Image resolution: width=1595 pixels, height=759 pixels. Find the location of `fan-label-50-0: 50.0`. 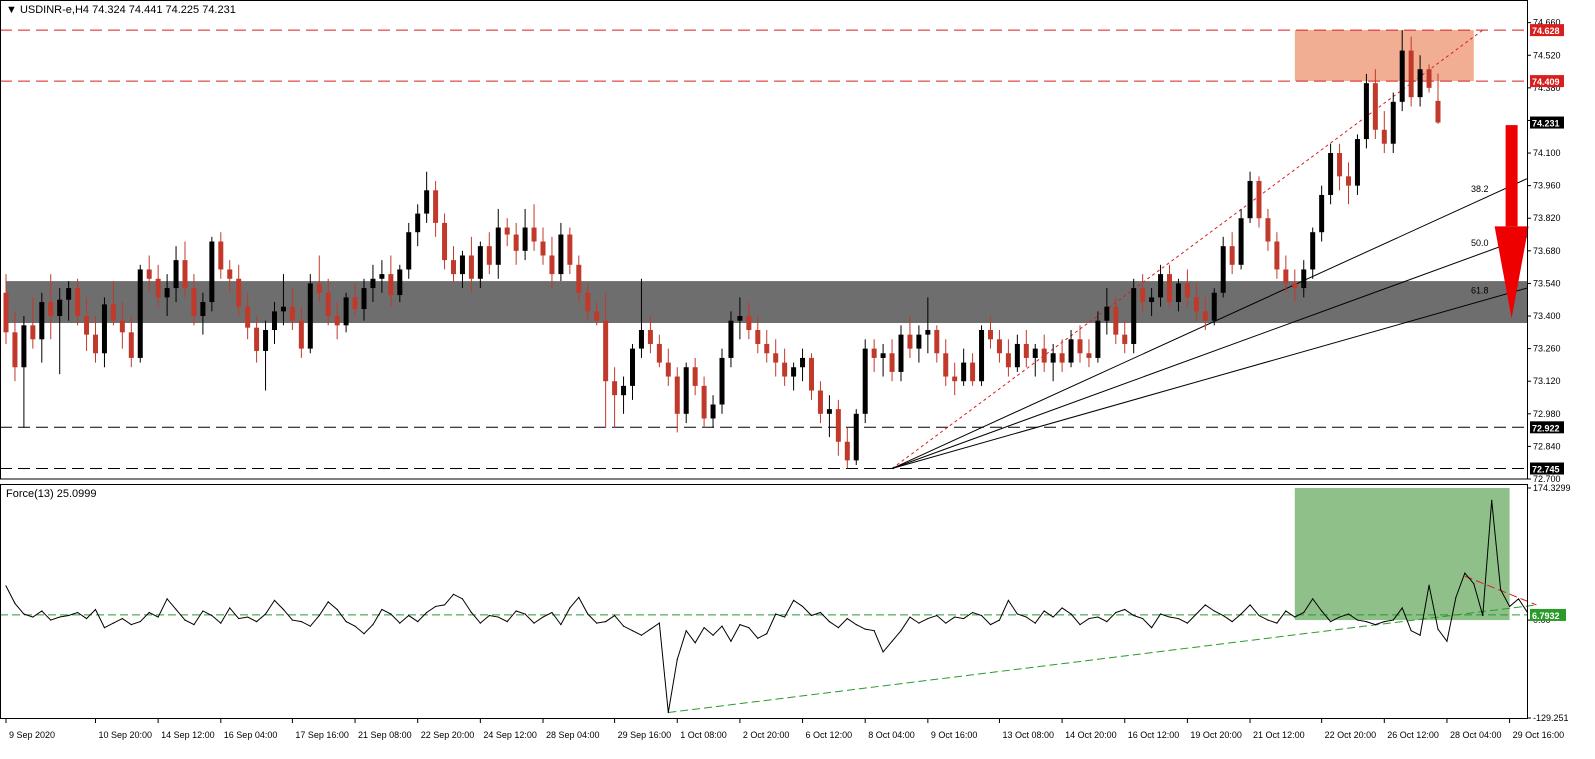

fan-label-50-0: 50.0 is located at coordinates (1480, 243).